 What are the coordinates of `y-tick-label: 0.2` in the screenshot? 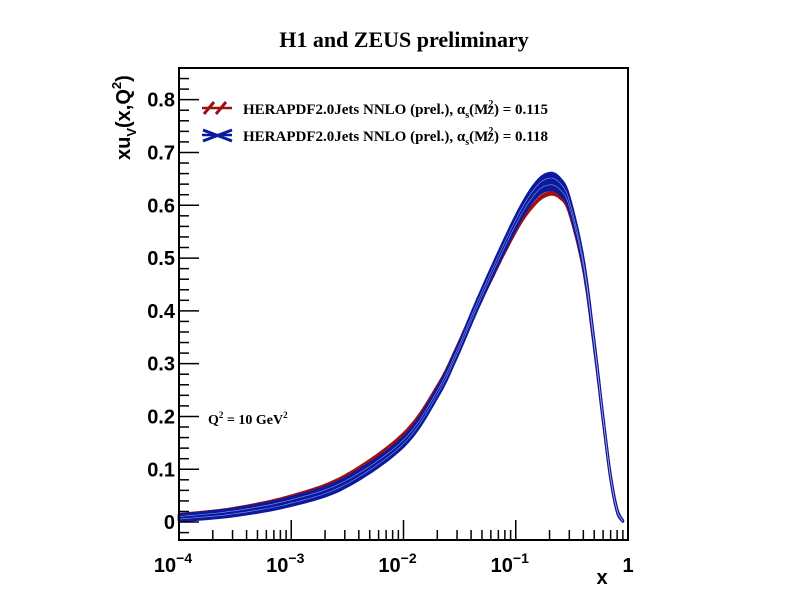 It's located at (161, 417).